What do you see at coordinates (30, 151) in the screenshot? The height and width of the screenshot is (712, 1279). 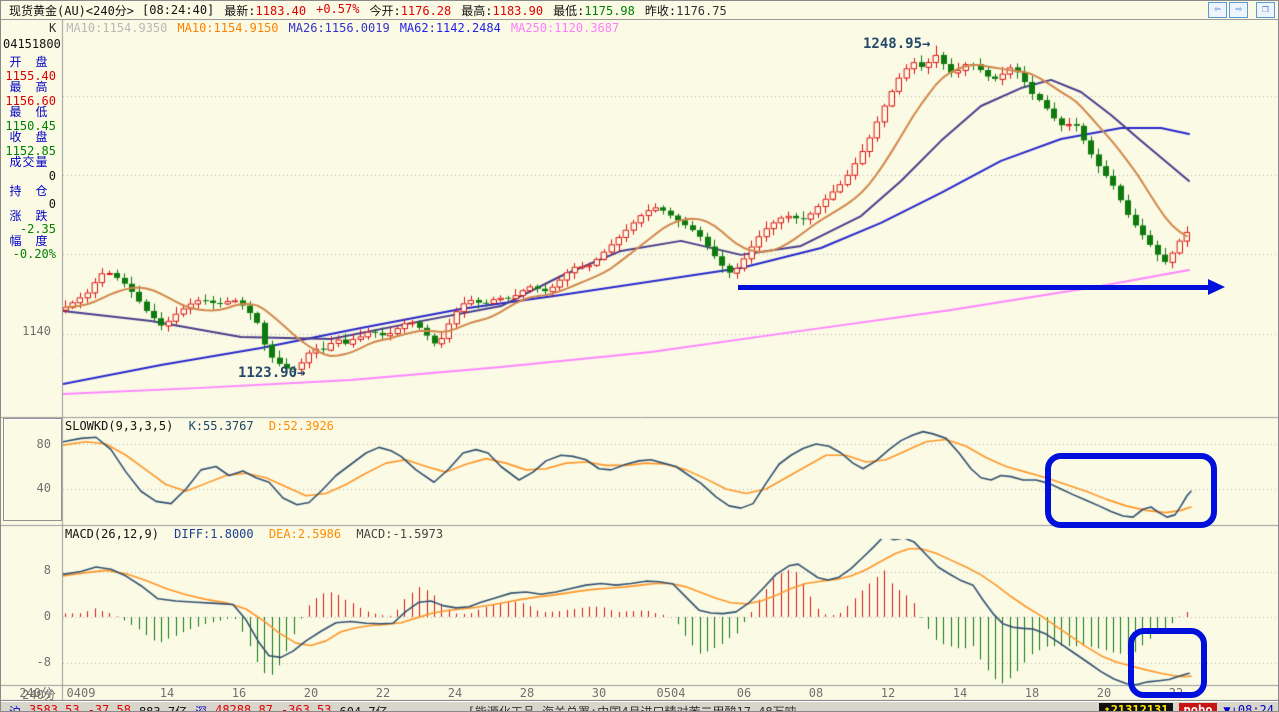 I see `ohlc-value: 1152.85` at bounding box center [30, 151].